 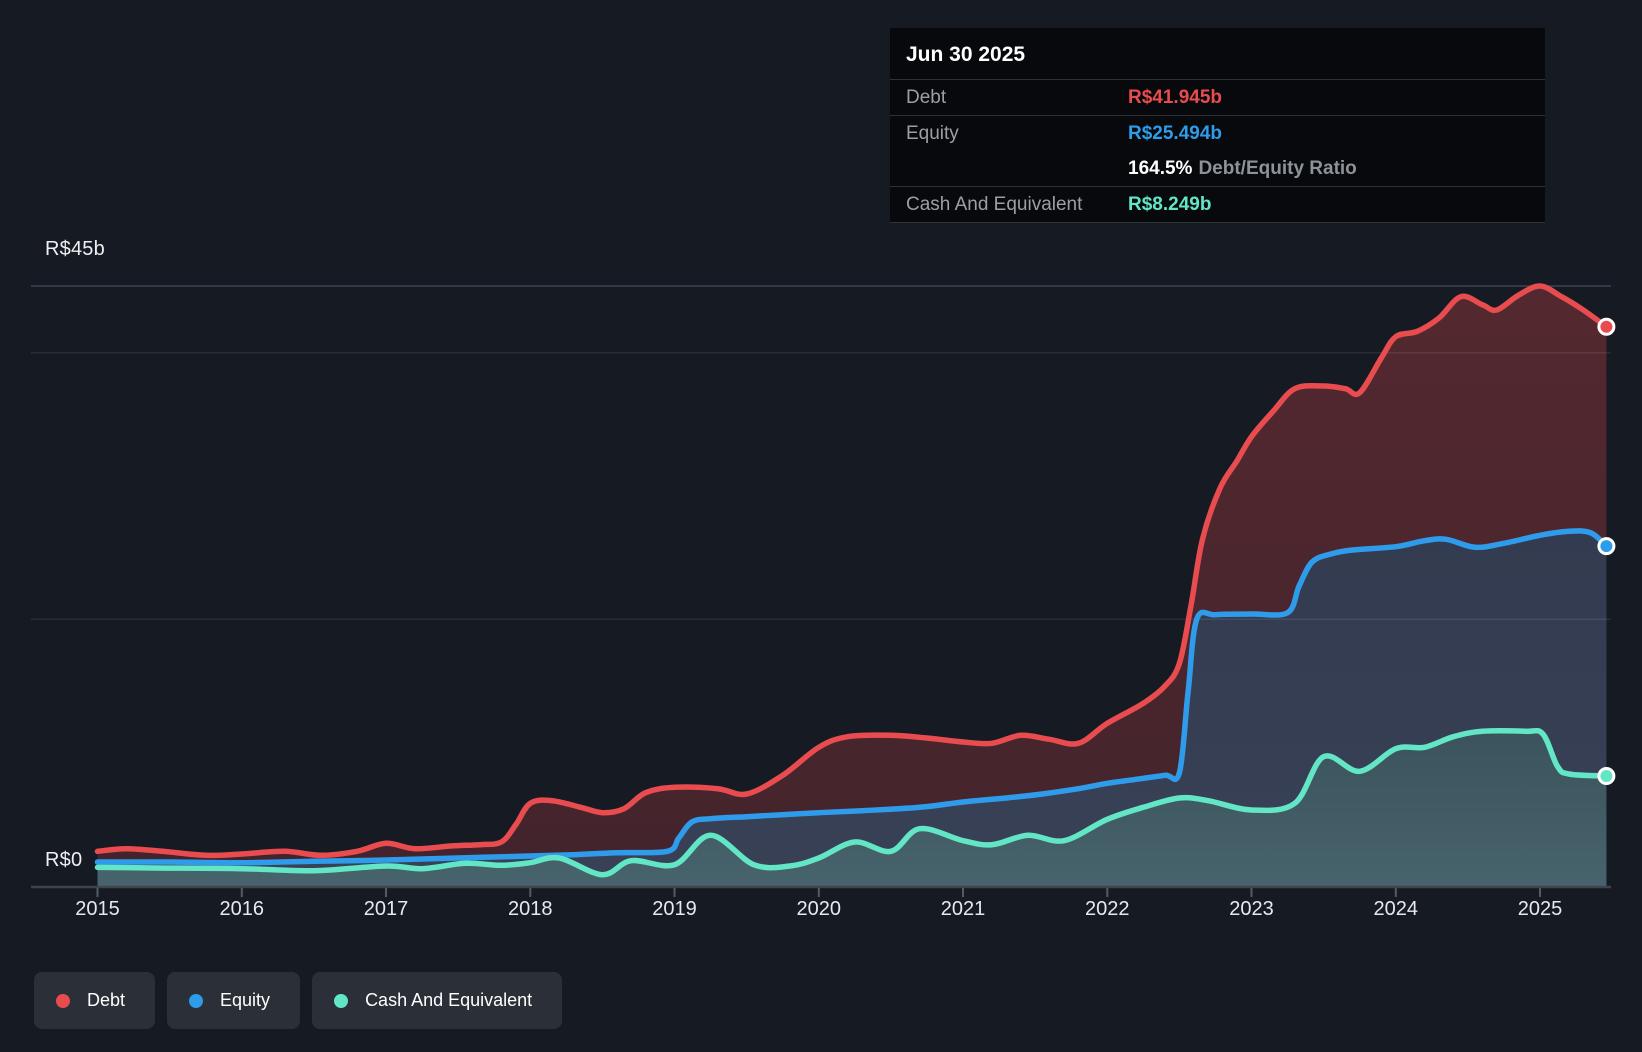 What do you see at coordinates (1175, 97) in the screenshot?
I see `tooltip-debt-value: R$41.945b` at bounding box center [1175, 97].